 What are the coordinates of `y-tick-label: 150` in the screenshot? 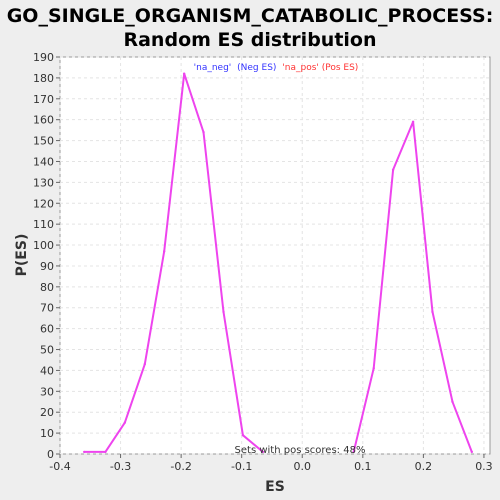 It's located at (43, 141).